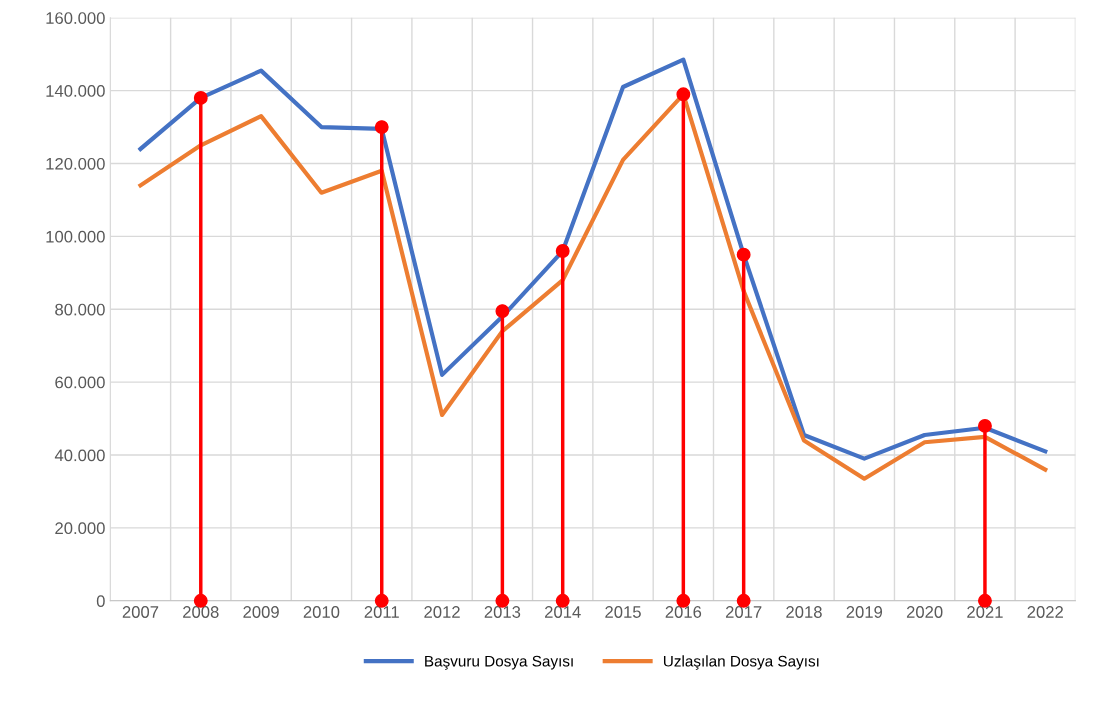  Describe the element at coordinates (683, 612) in the screenshot. I see `x-tick-label: 2016` at that location.